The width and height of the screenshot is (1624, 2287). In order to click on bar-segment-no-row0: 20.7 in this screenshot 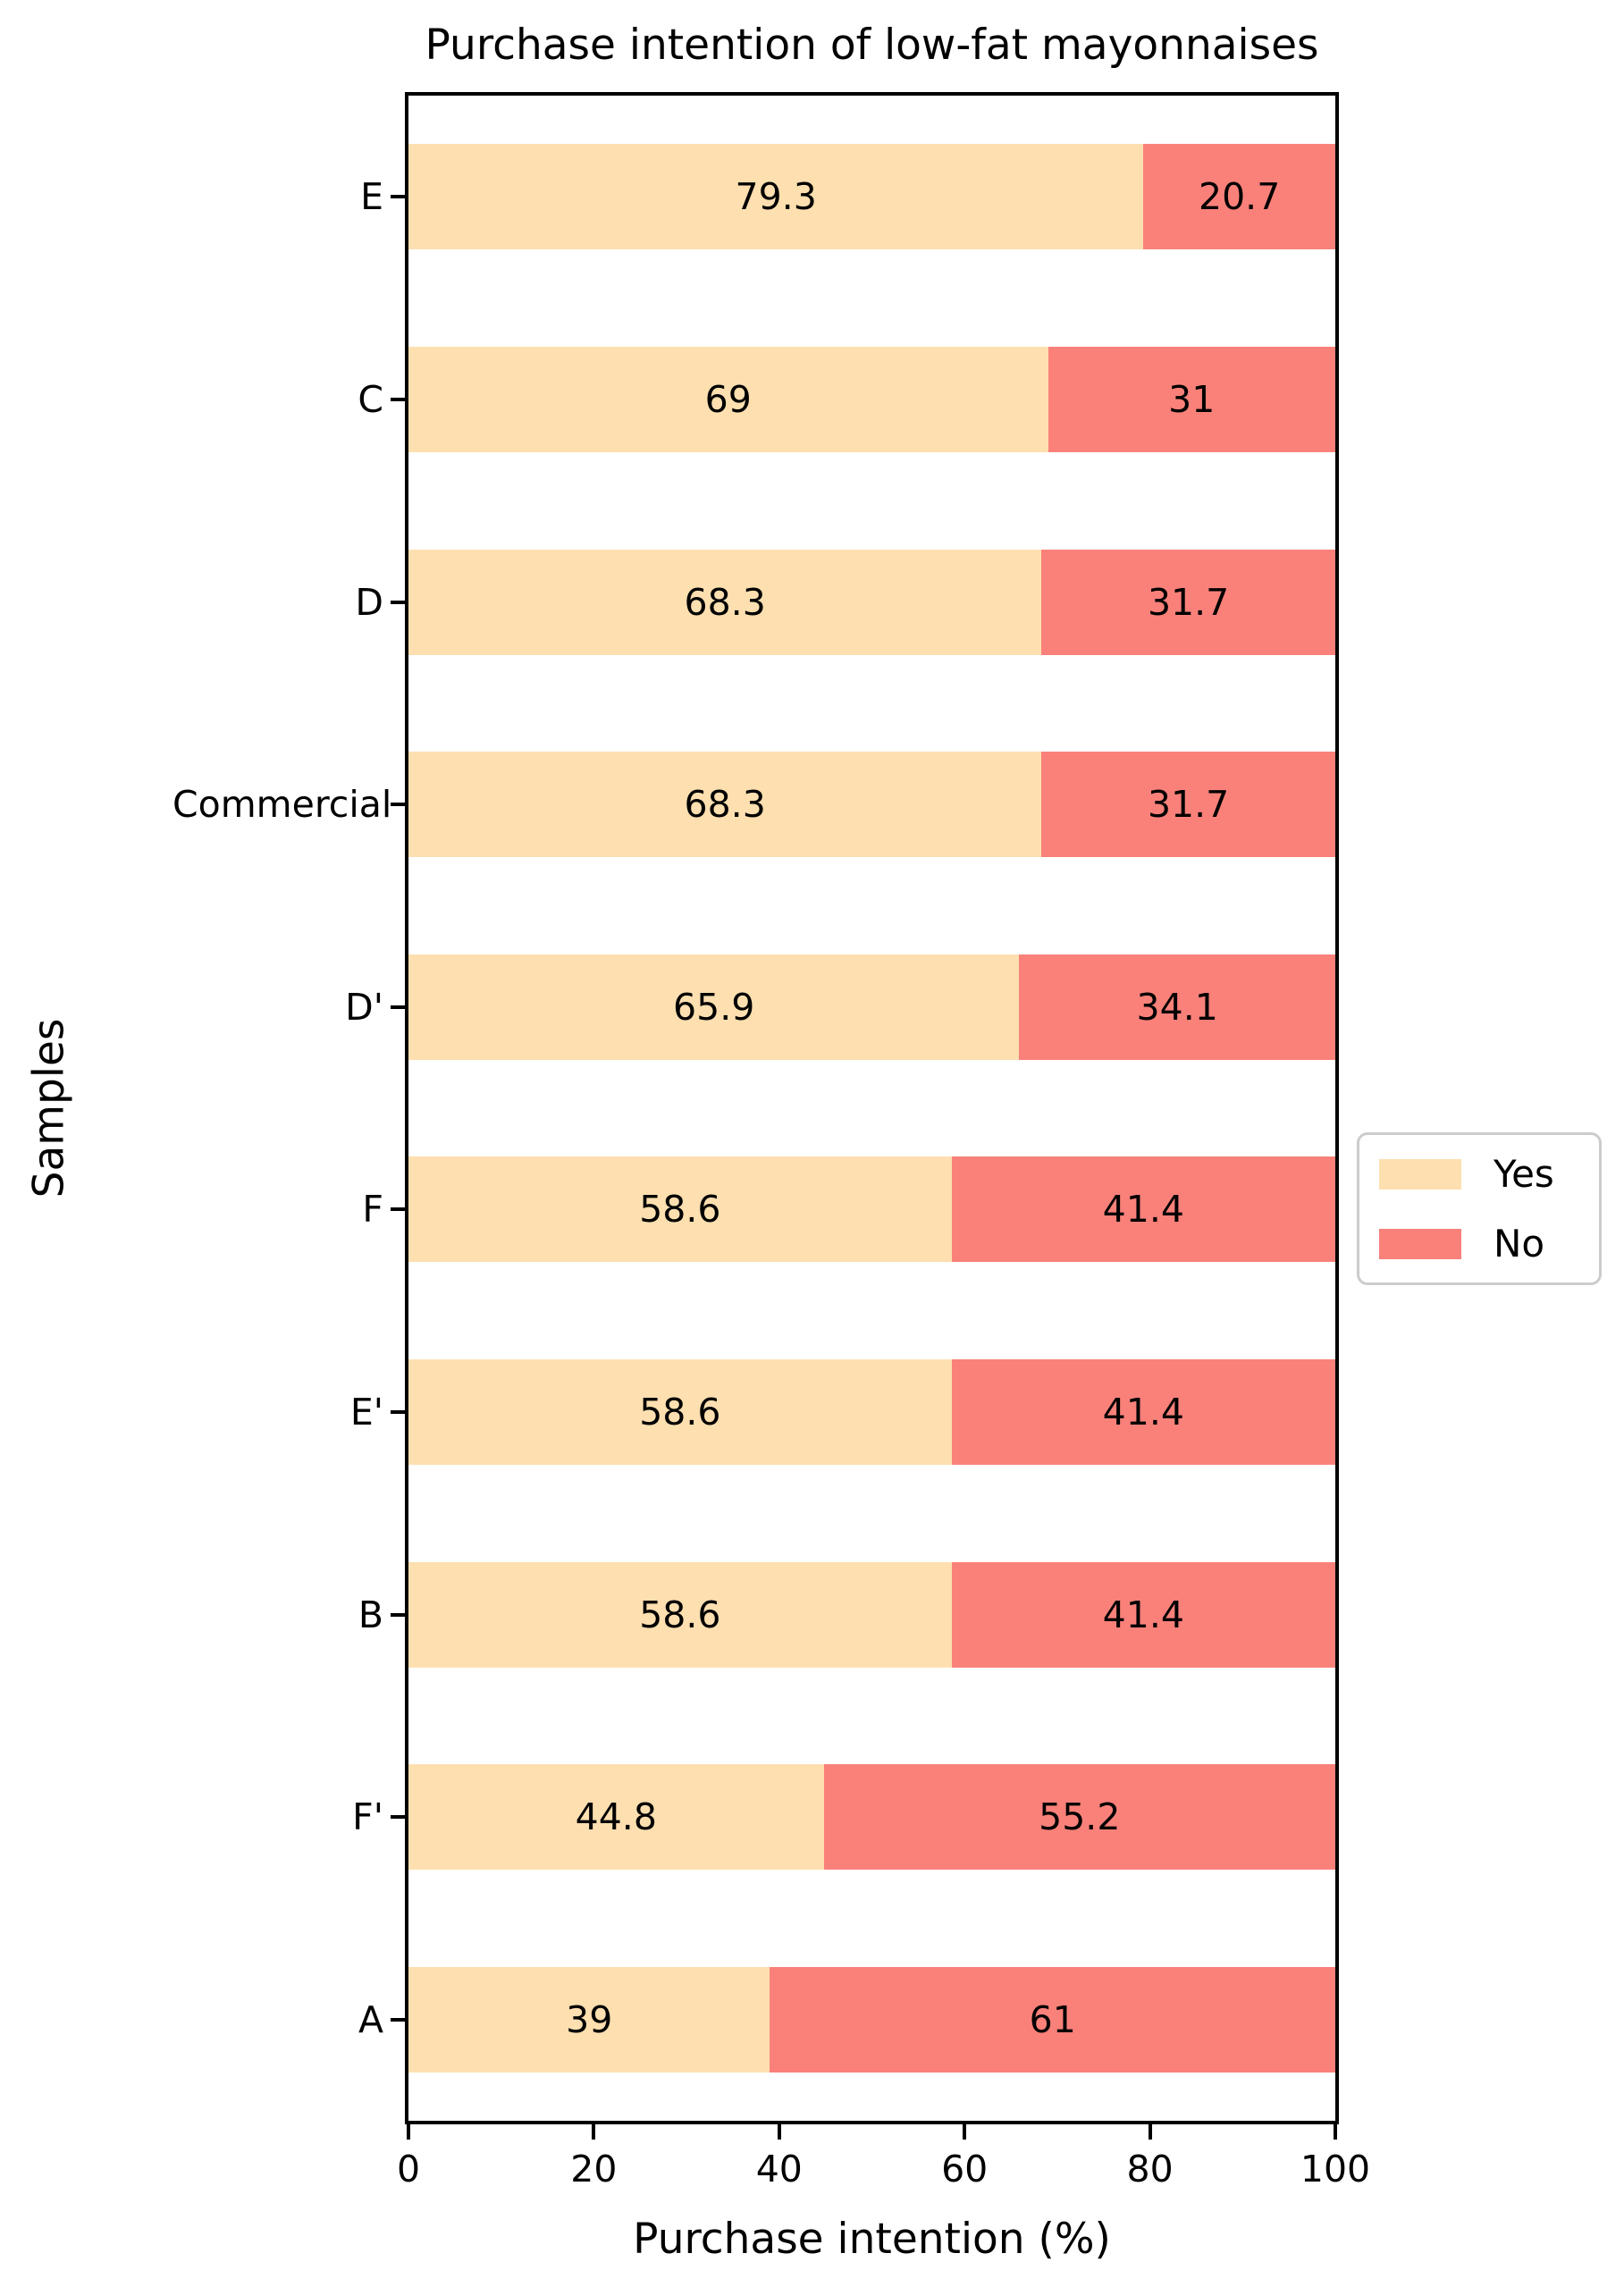, I will do `click(1239, 197)`.